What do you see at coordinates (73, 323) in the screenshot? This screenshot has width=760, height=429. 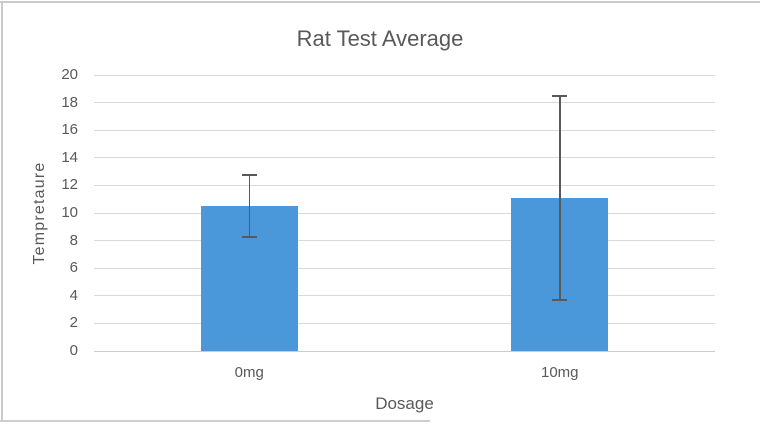 I see `y-axis-tick-label: 2` at bounding box center [73, 323].